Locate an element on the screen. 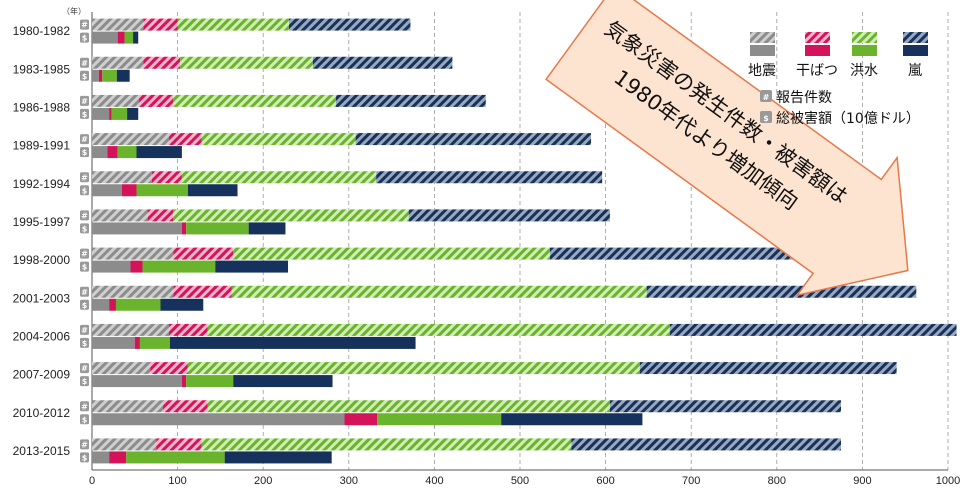 This screenshot has width=960, height=490. legend-metric-badge-bg is located at coordinates (766, 96).